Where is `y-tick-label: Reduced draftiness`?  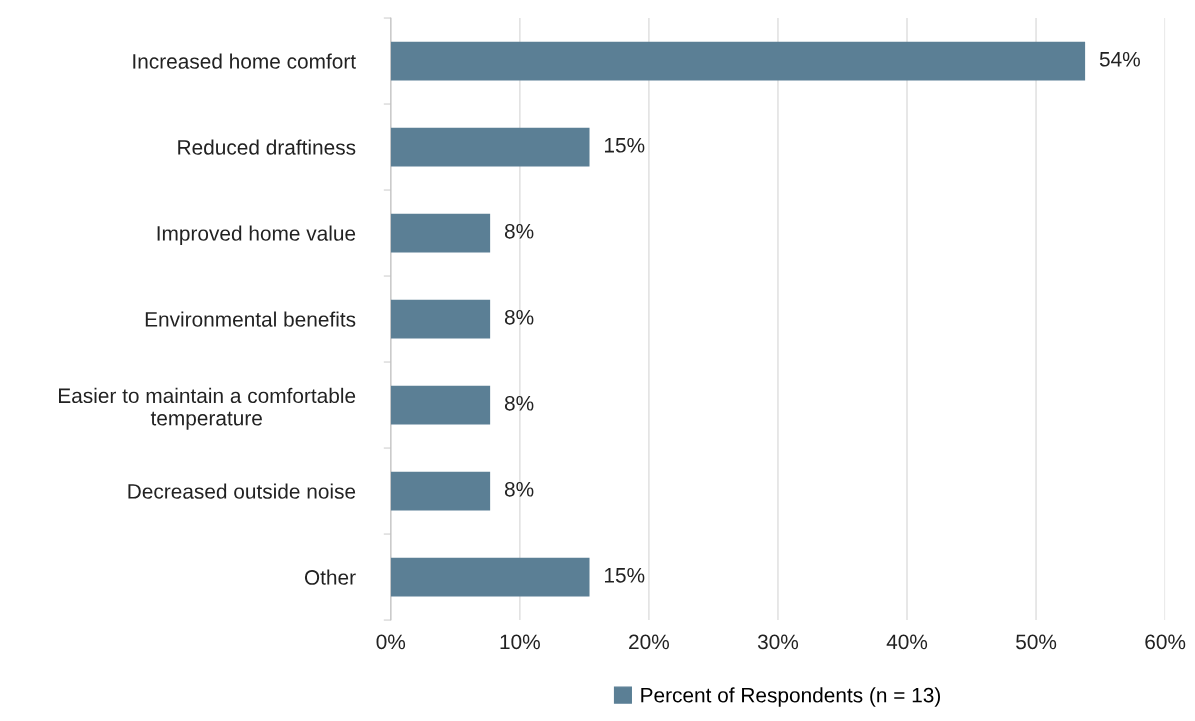 y-tick-label: Reduced draftiness is located at coordinates (267, 147).